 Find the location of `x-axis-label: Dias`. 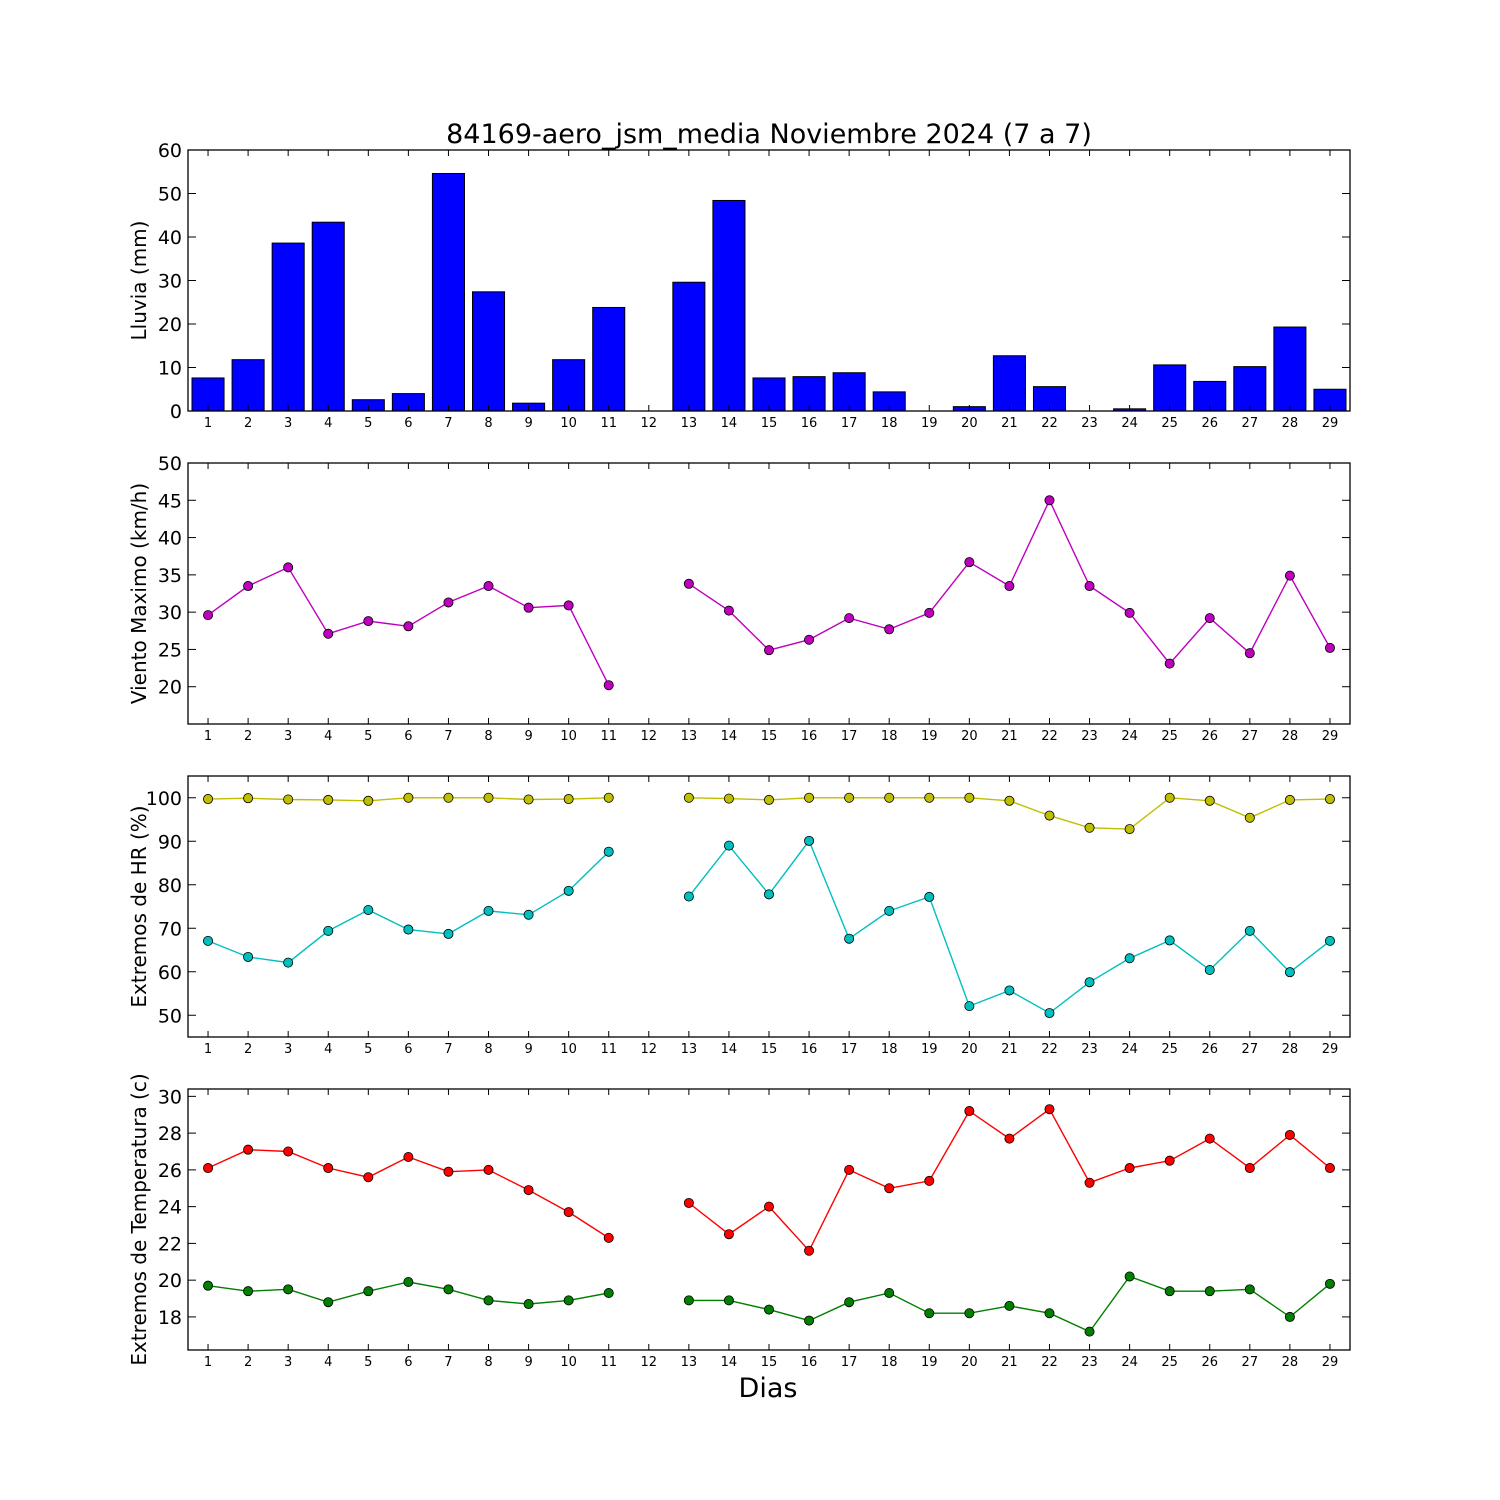

x-axis-label: Dias is located at coordinates (768, 1388).